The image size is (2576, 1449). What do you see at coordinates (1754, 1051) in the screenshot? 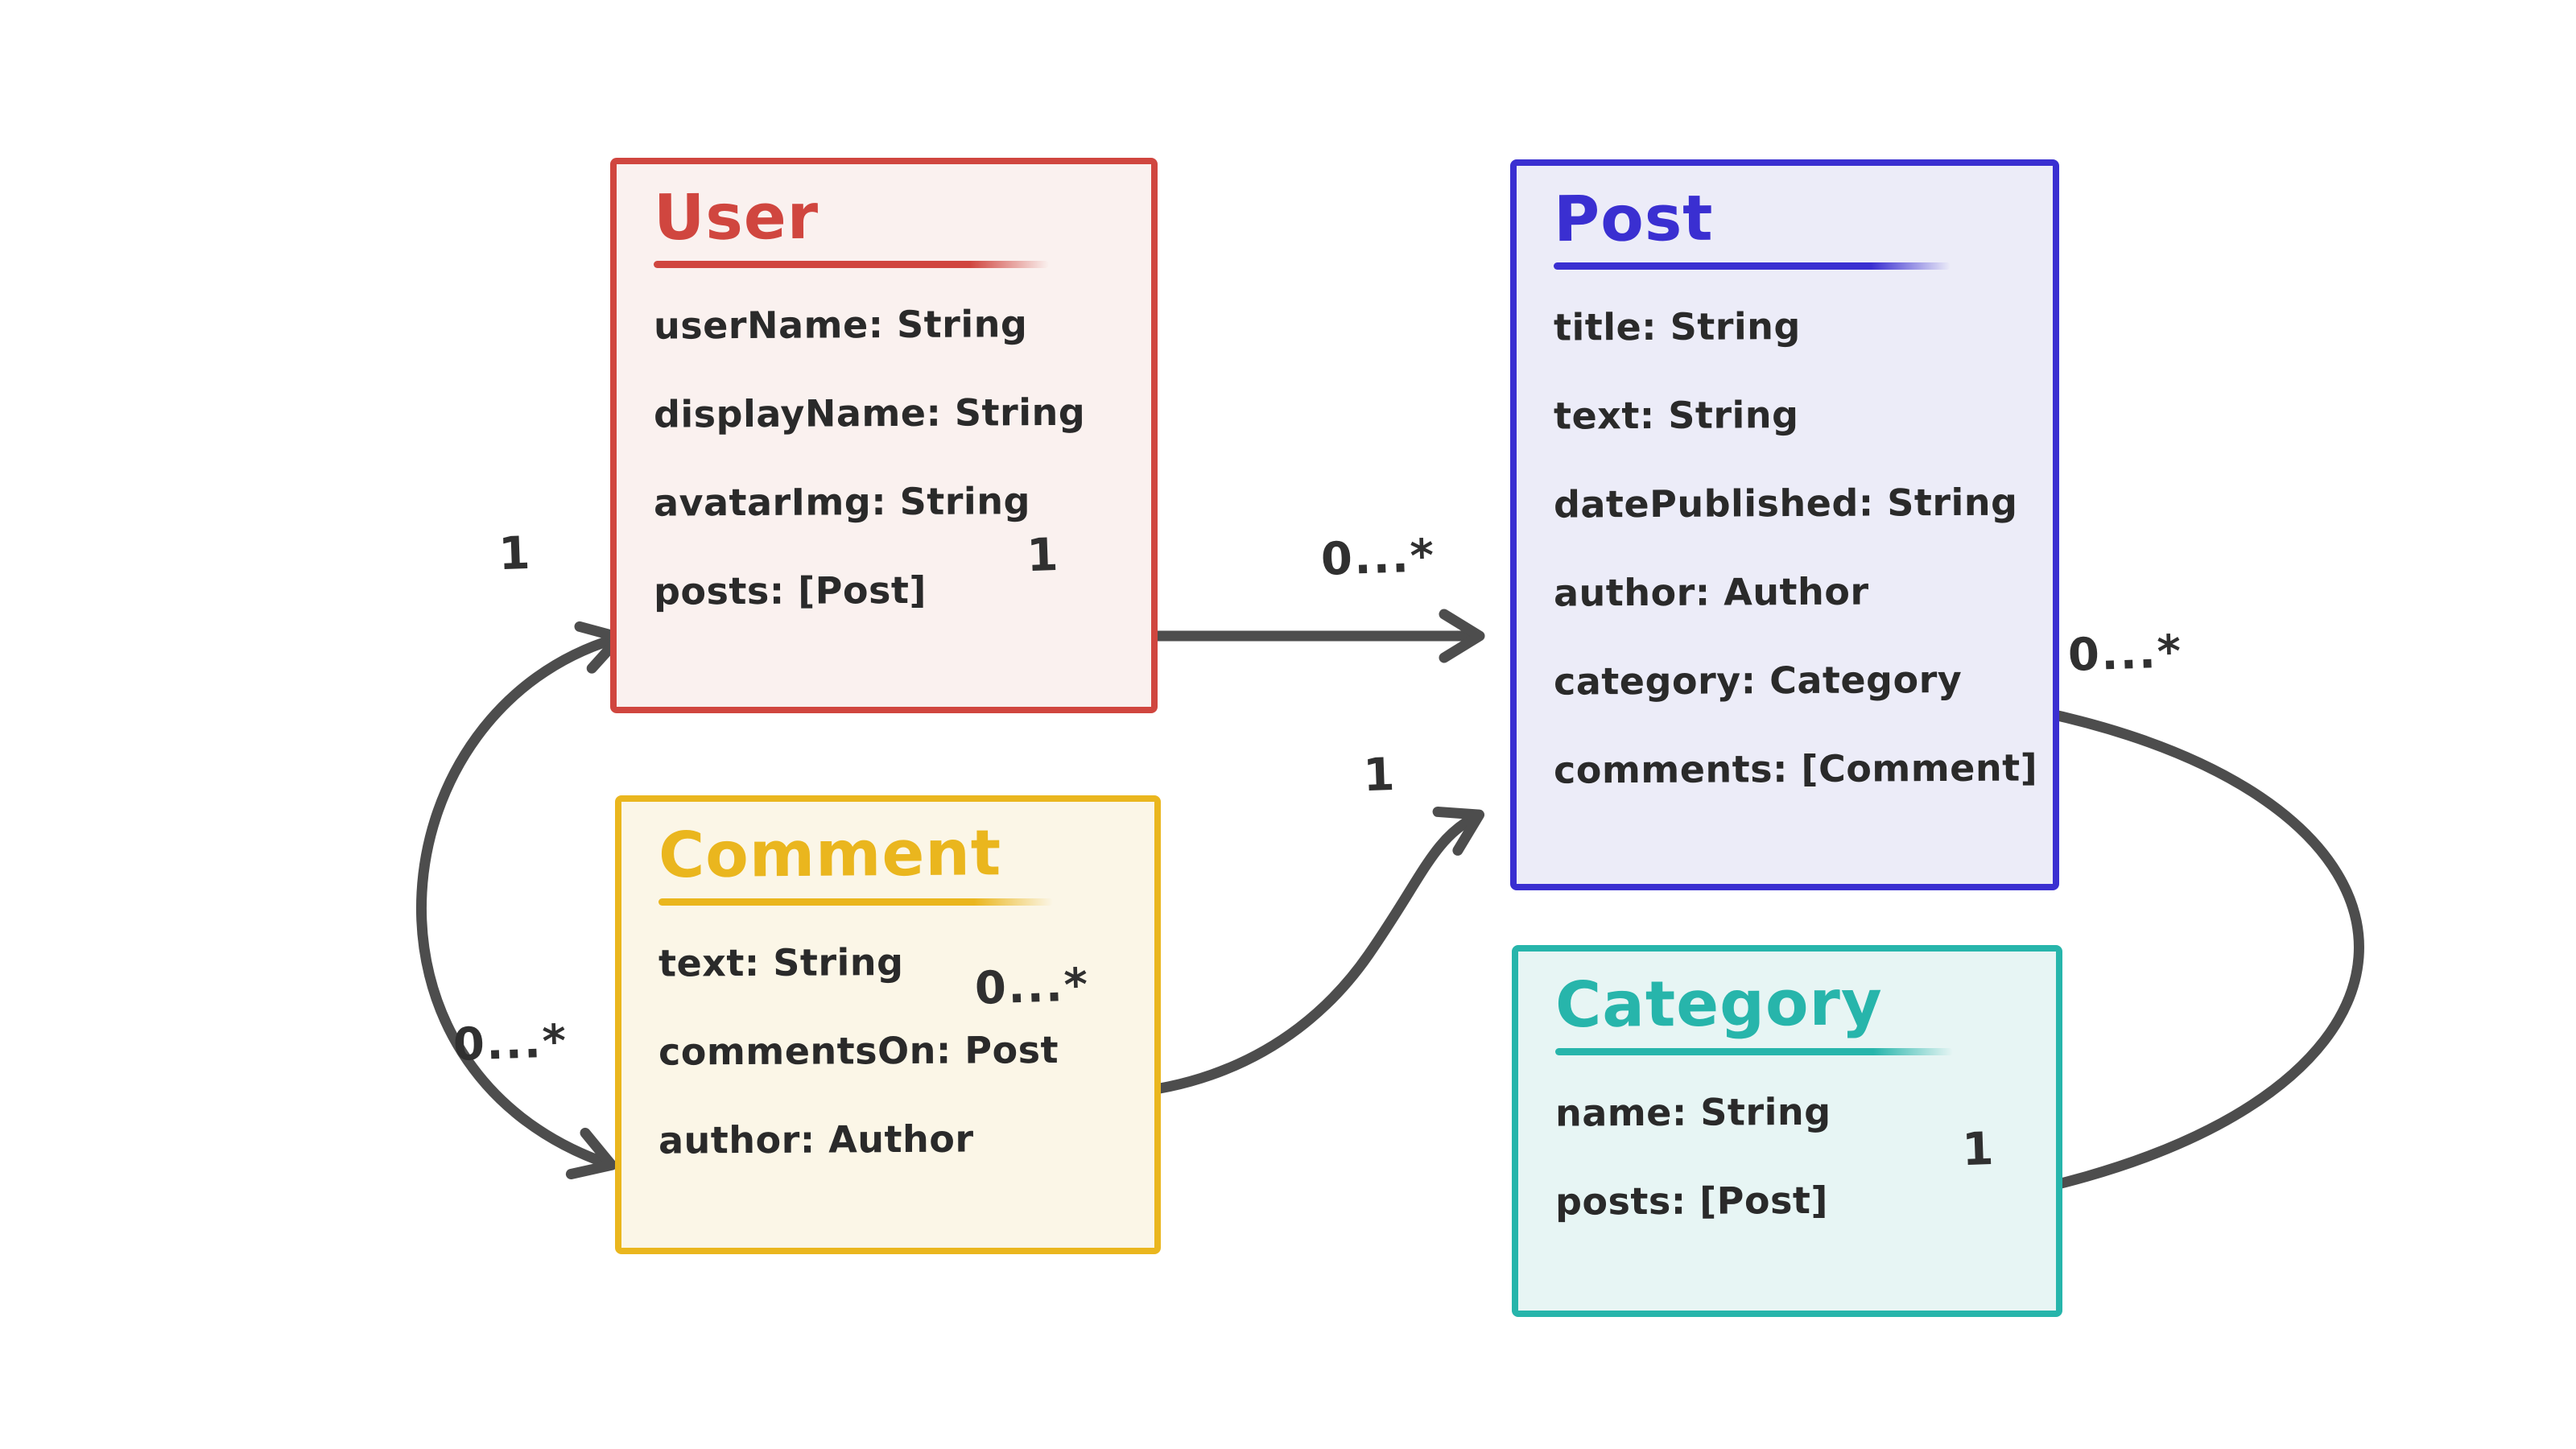
I see `entity-category-underline` at bounding box center [1754, 1051].